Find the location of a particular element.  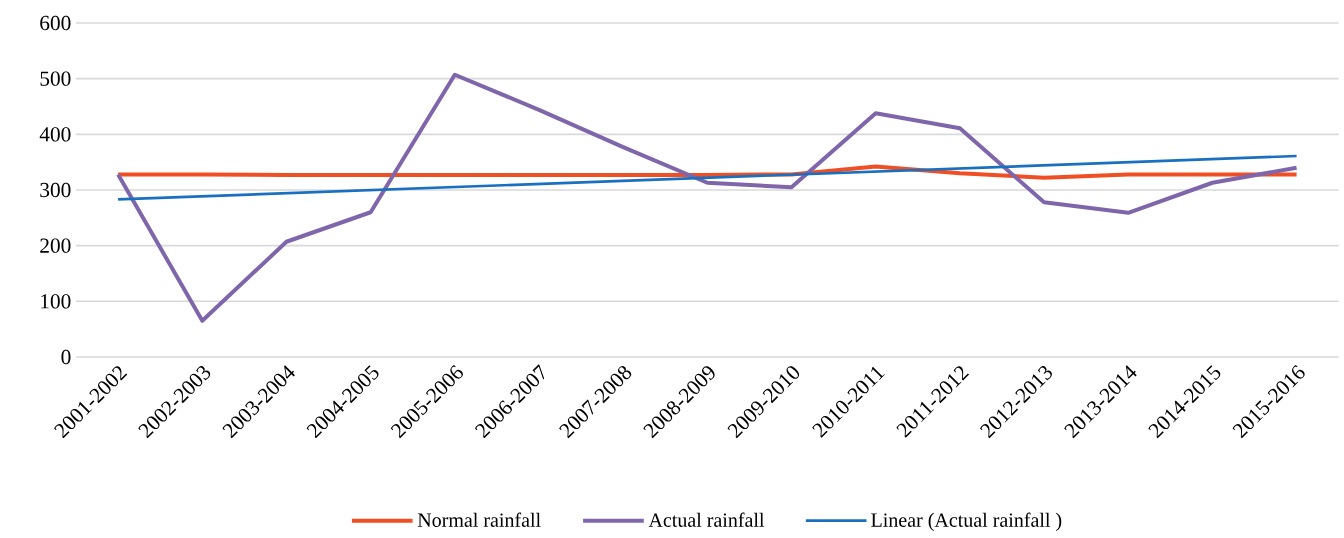

y-tick-label: 100 is located at coordinates (56, 301).